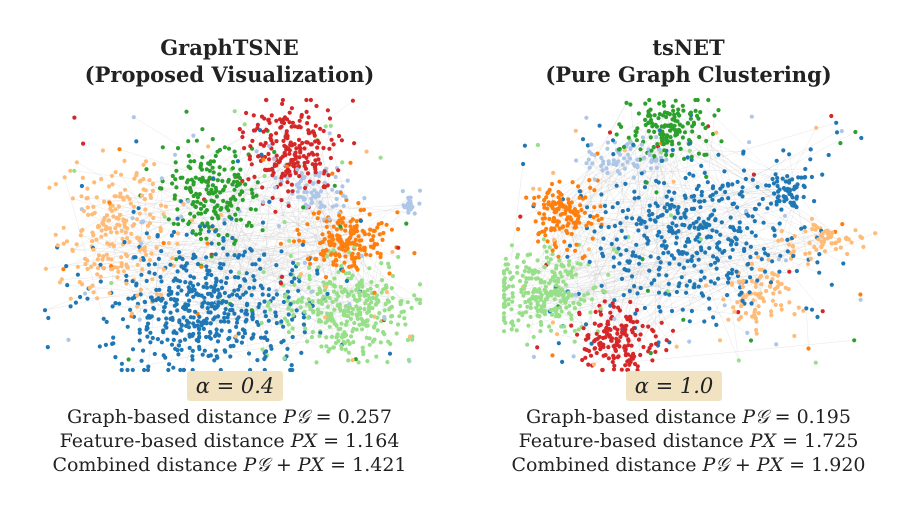 The height and width of the screenshot is (517, 918). Describe the element at coordinates (688, 417) in the screenshot. I see `stat-graph-distance: Graph-based distance P𝒢 = 0.195` at that location.